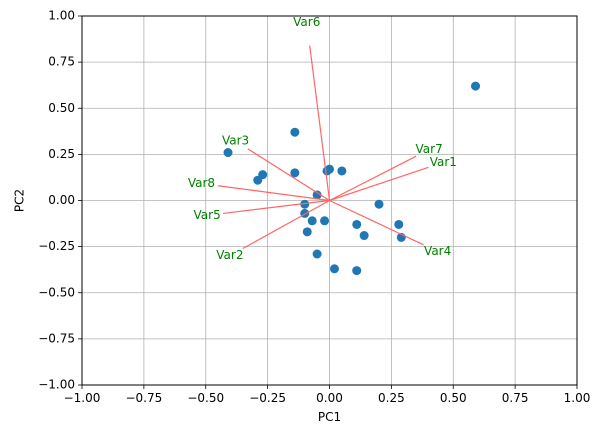  What do you see at coordinates (379, 184) in the screenshot?
I see `loading-arrow-var1` at bounding box center [379, 184].